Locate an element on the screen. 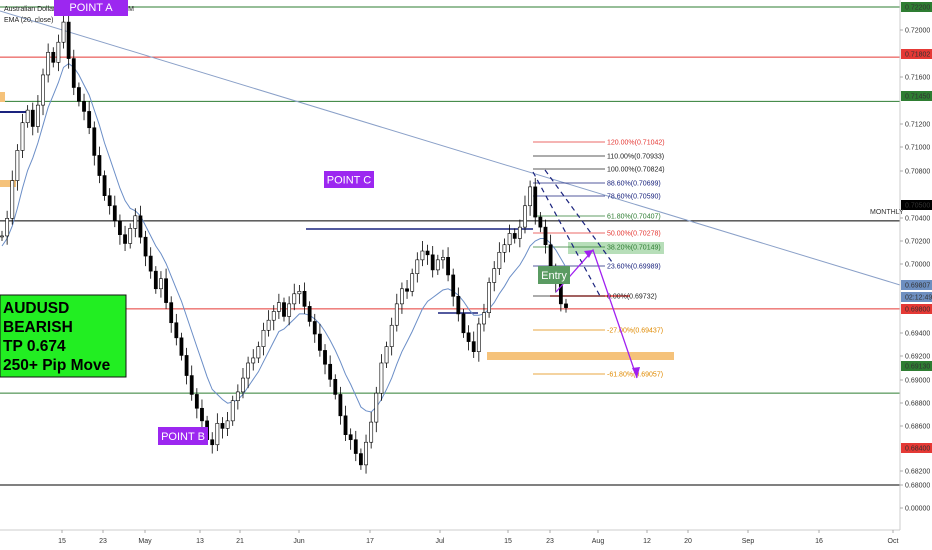  fib-level-label: 100.00%(0.70824) is located at coordinates (636, 170).